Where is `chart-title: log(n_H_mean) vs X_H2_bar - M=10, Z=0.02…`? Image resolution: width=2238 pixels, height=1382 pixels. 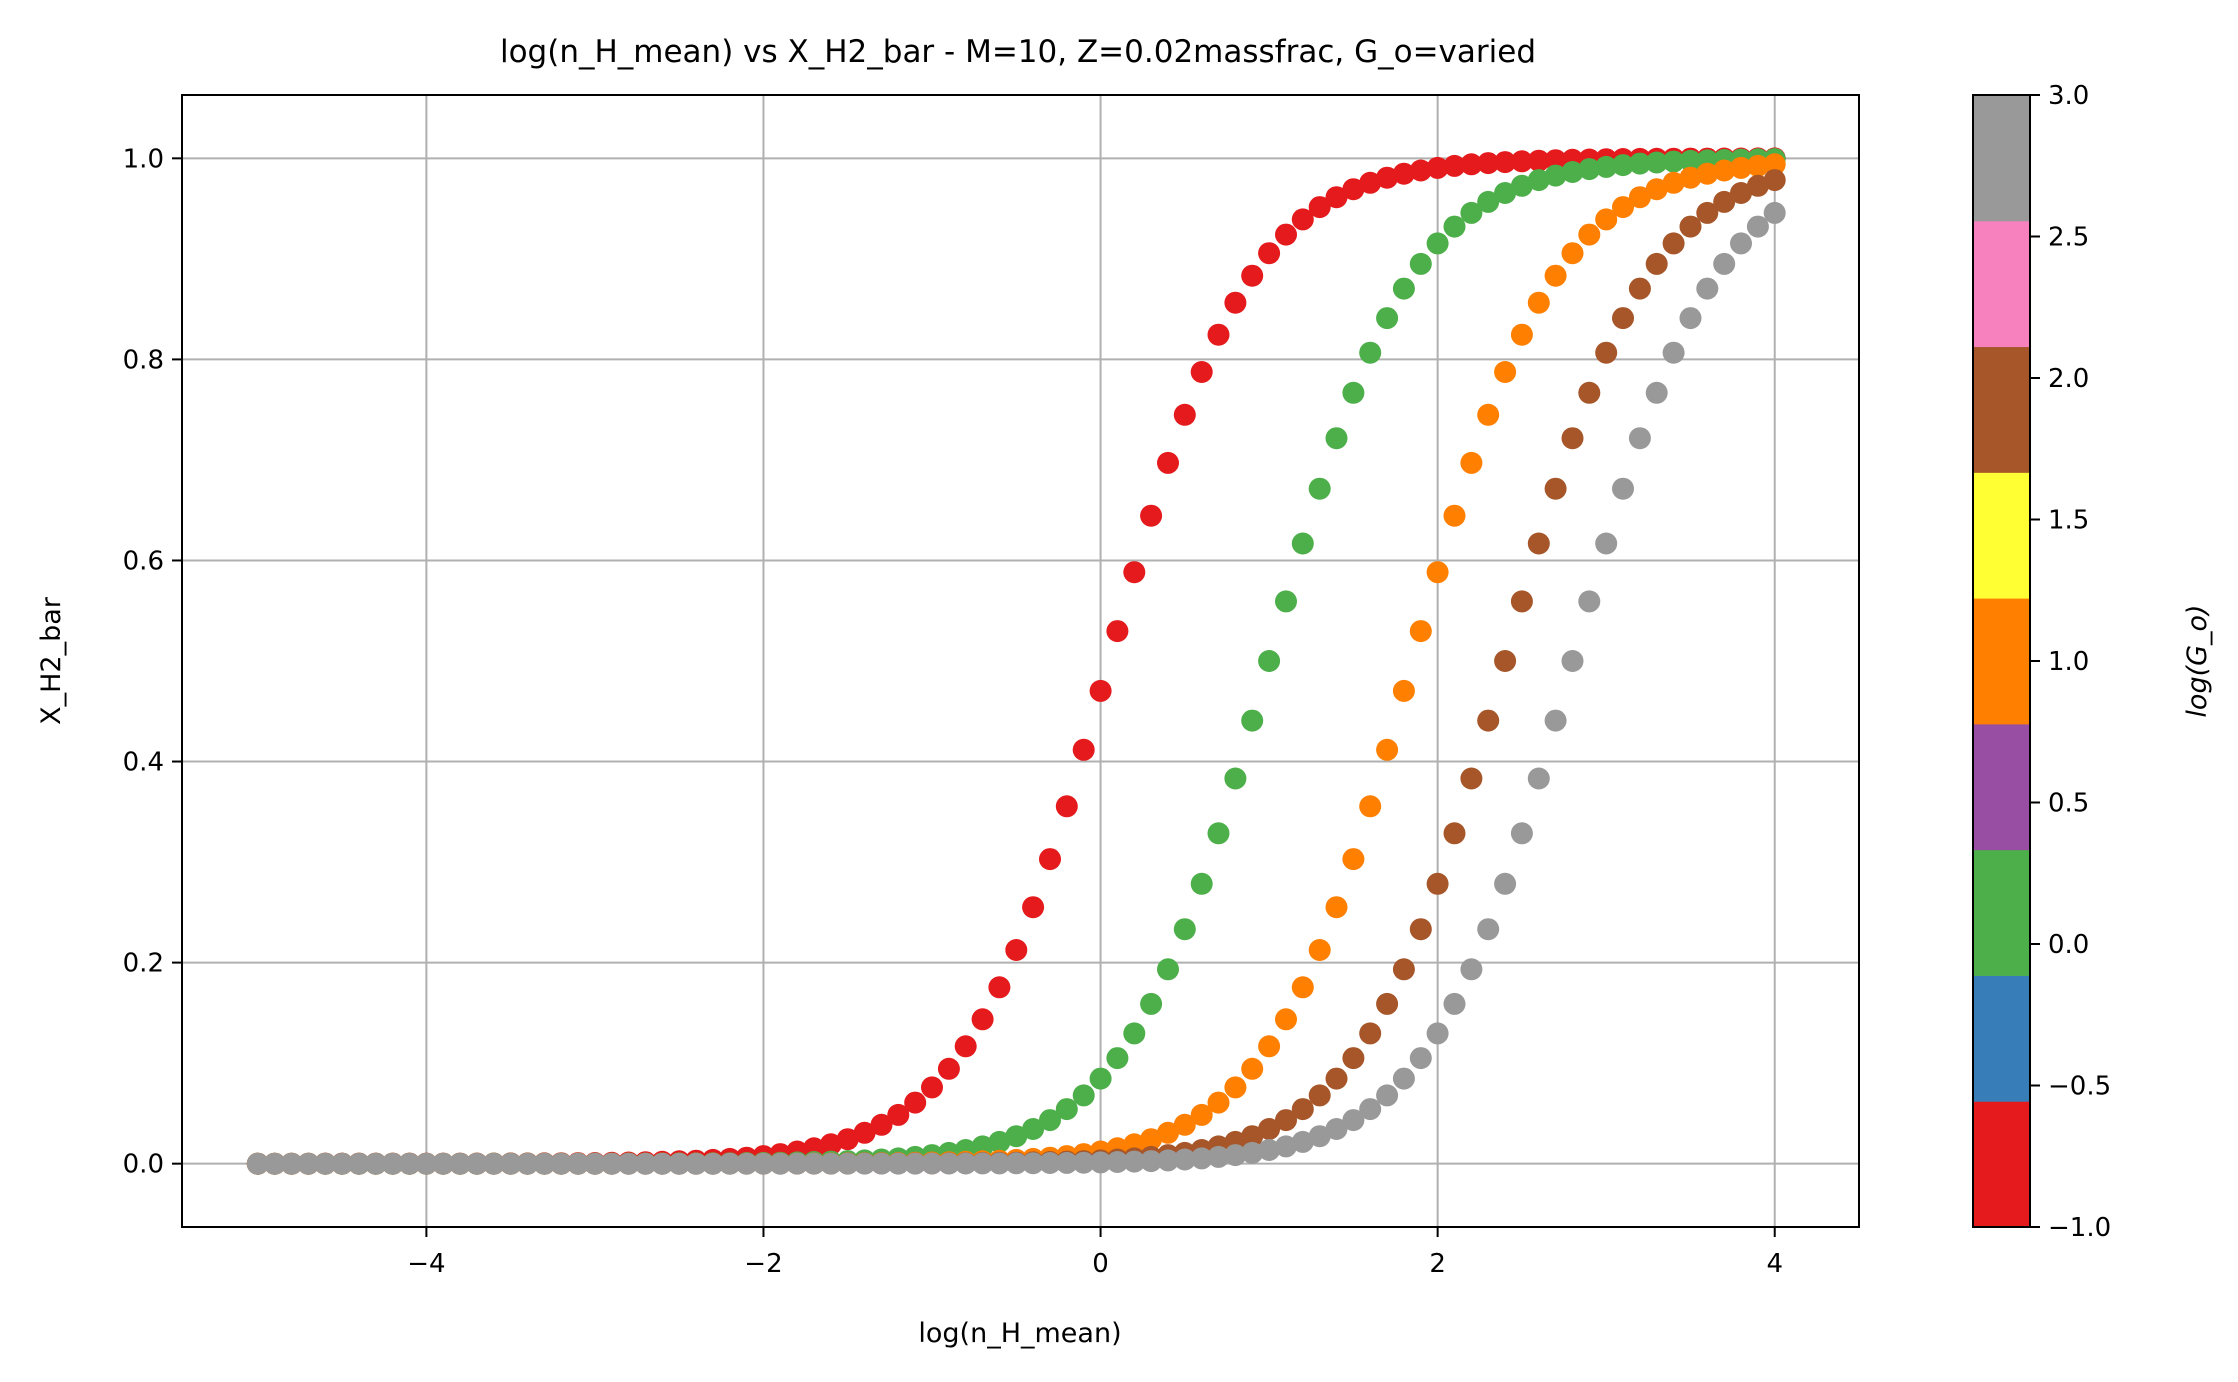
chart-title: log(n_H_mean) vs X_H2_bar - M=10, Z=0.02… is located at coordinates (1018, 52).